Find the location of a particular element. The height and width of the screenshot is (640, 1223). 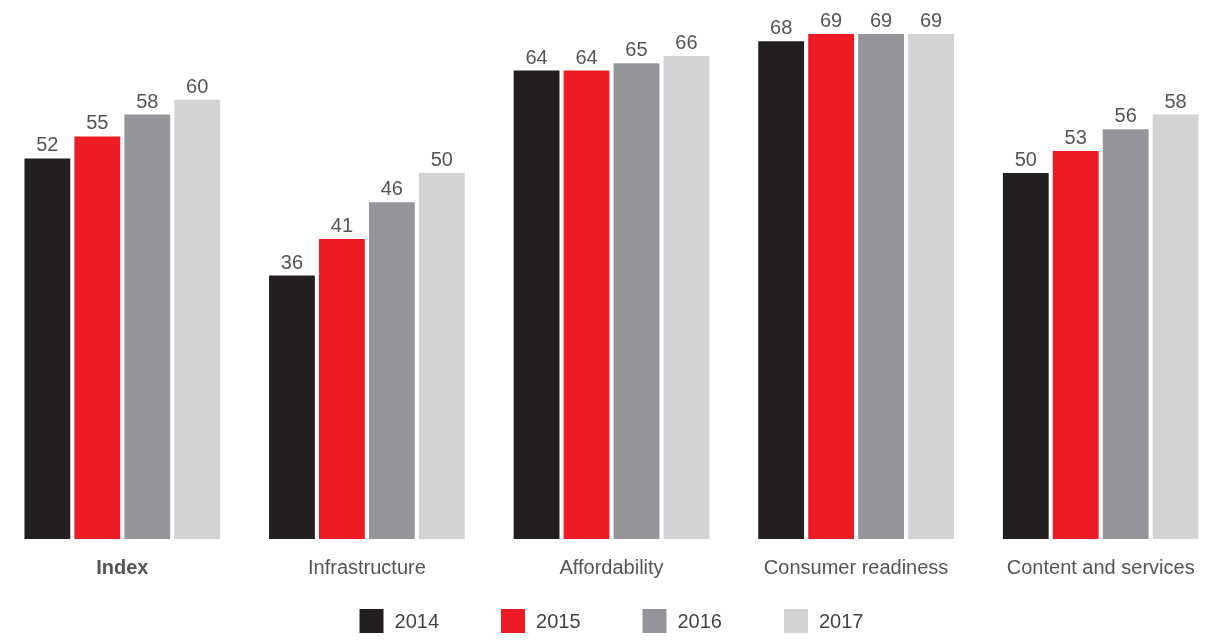

data-label: 41 is located at coordinates (342, 224).